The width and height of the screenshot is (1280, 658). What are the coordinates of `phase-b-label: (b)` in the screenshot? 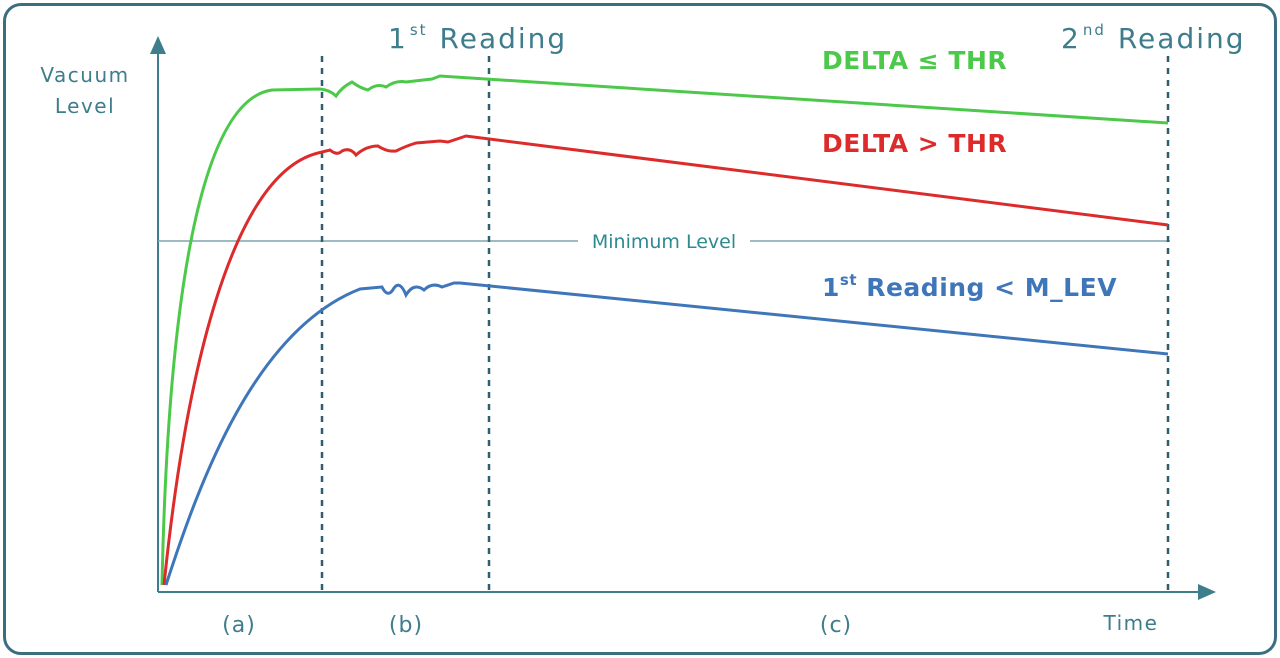 It's located at (406, 625).